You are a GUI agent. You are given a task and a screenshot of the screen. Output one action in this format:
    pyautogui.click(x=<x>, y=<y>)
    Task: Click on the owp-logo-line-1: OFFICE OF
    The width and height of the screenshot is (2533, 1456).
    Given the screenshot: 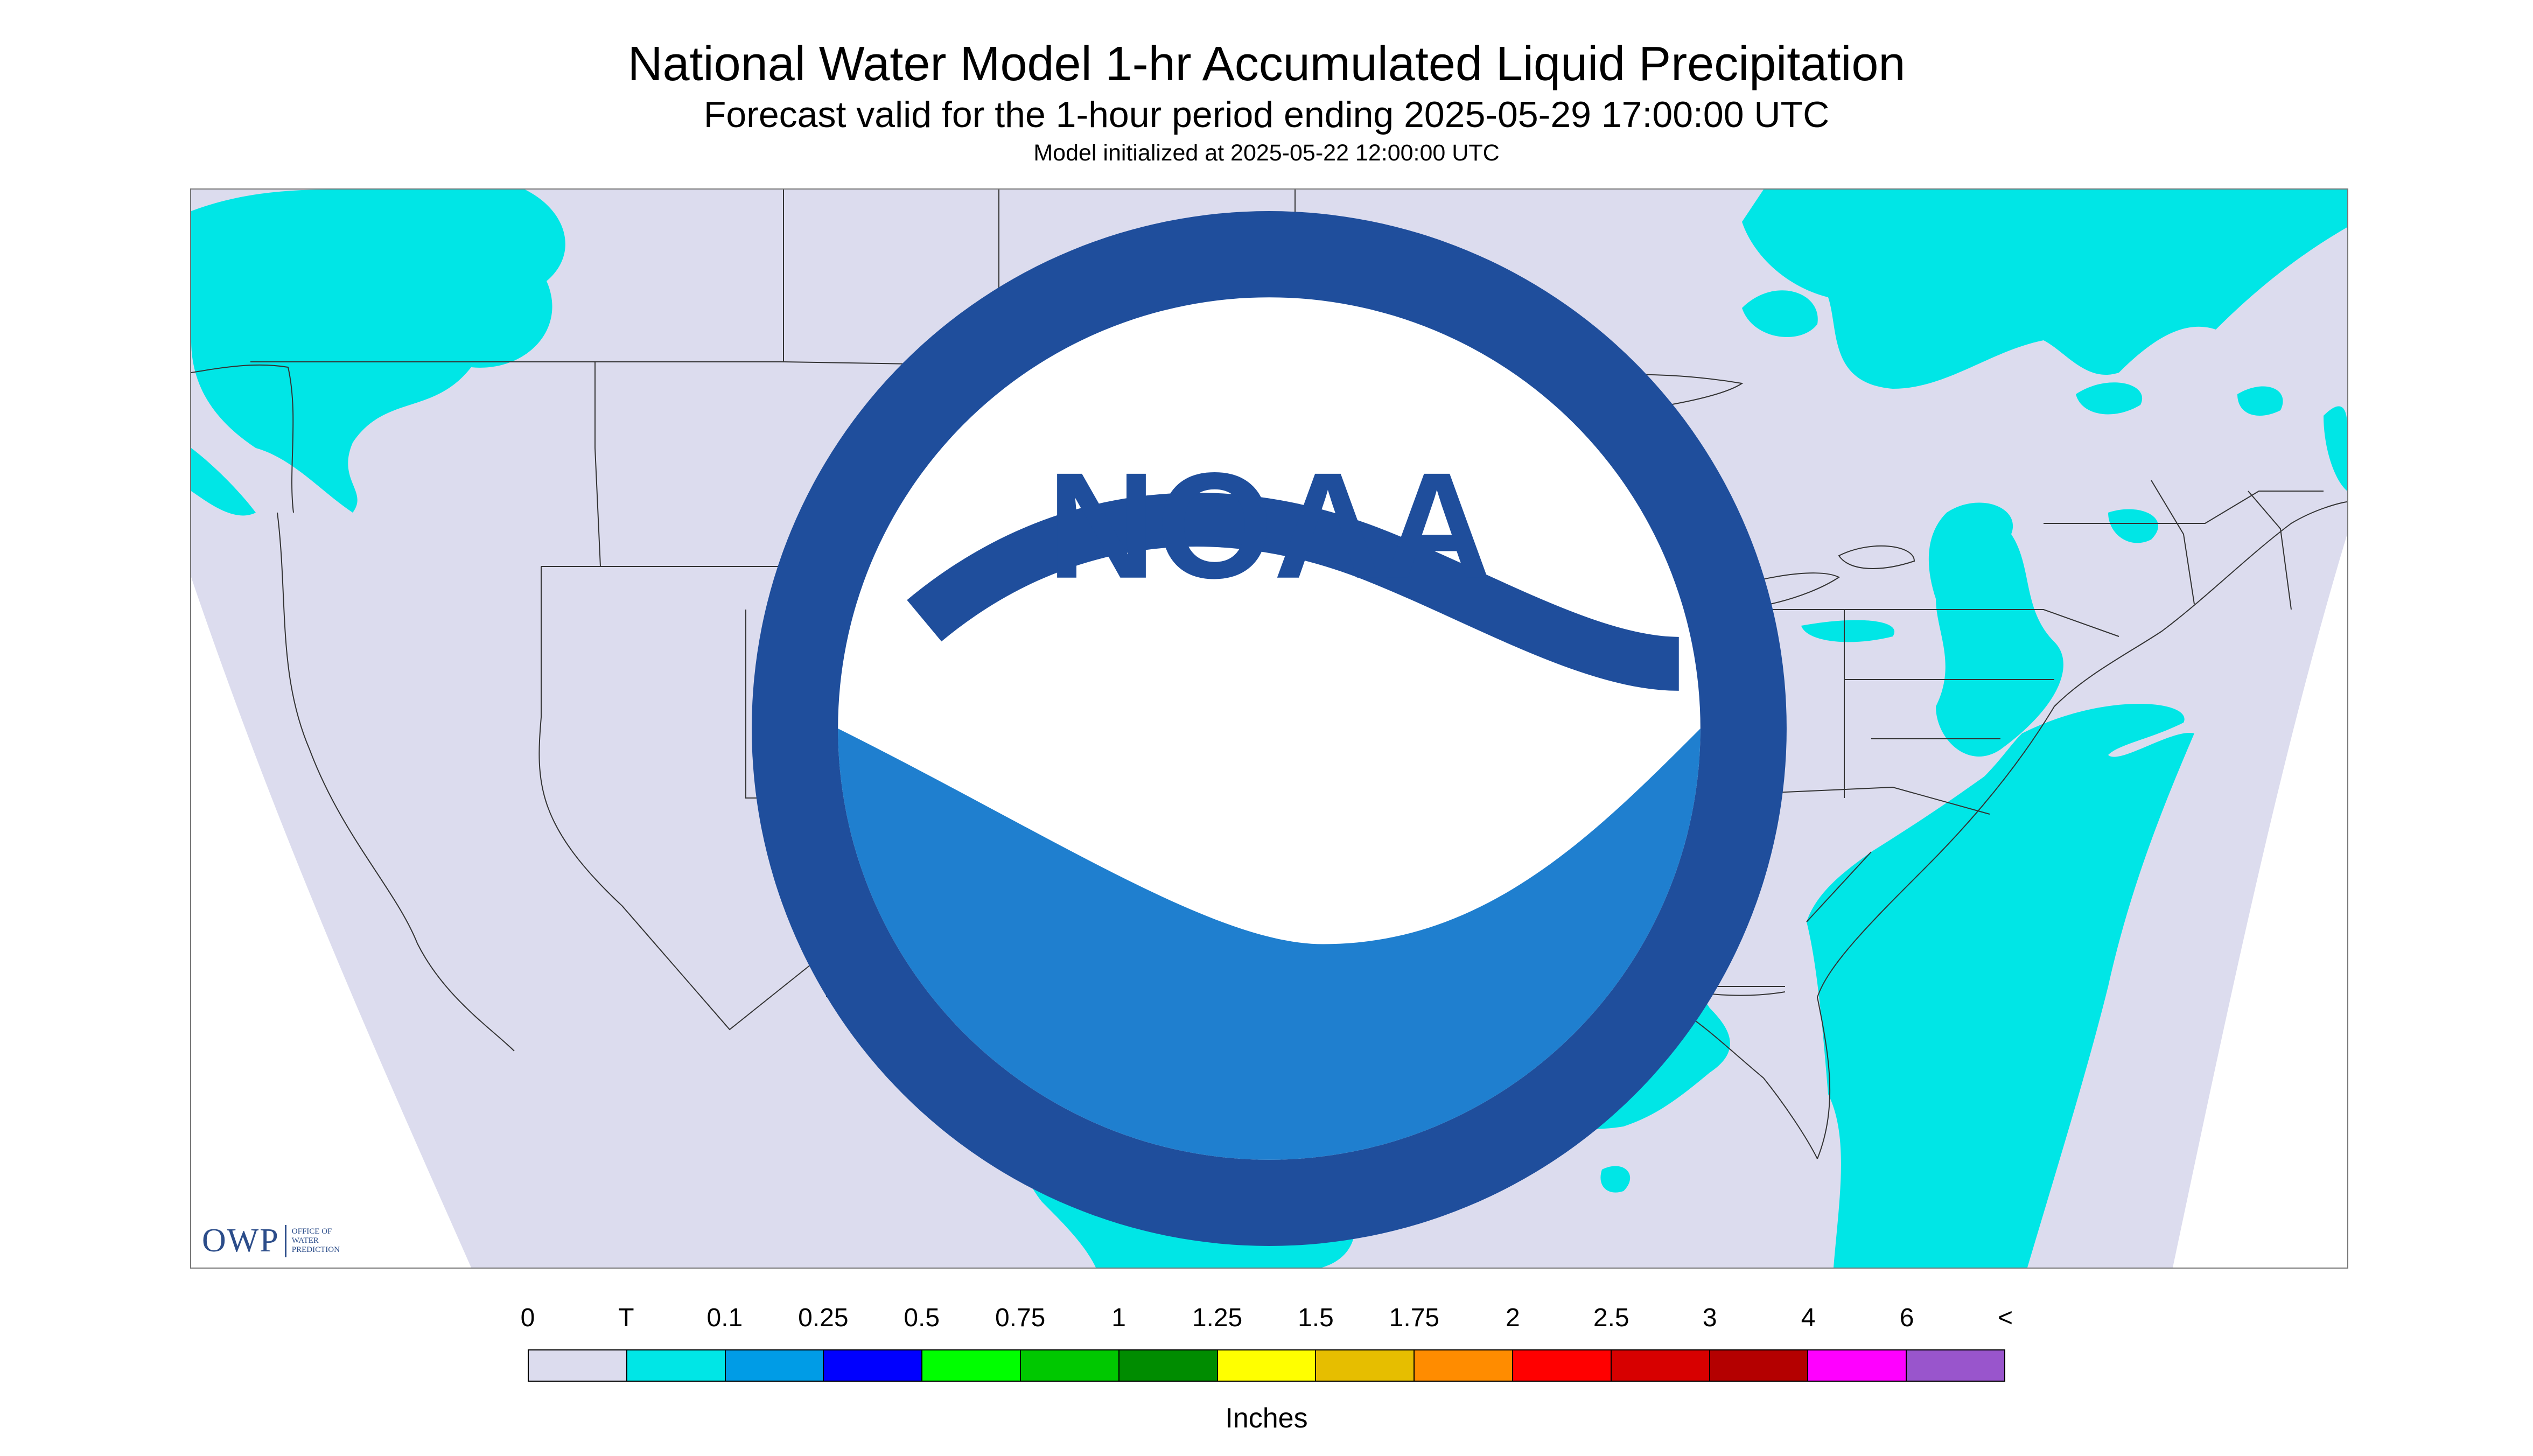 What is the action you would take?
    pyautogui.click(x=312, y=1231)
    